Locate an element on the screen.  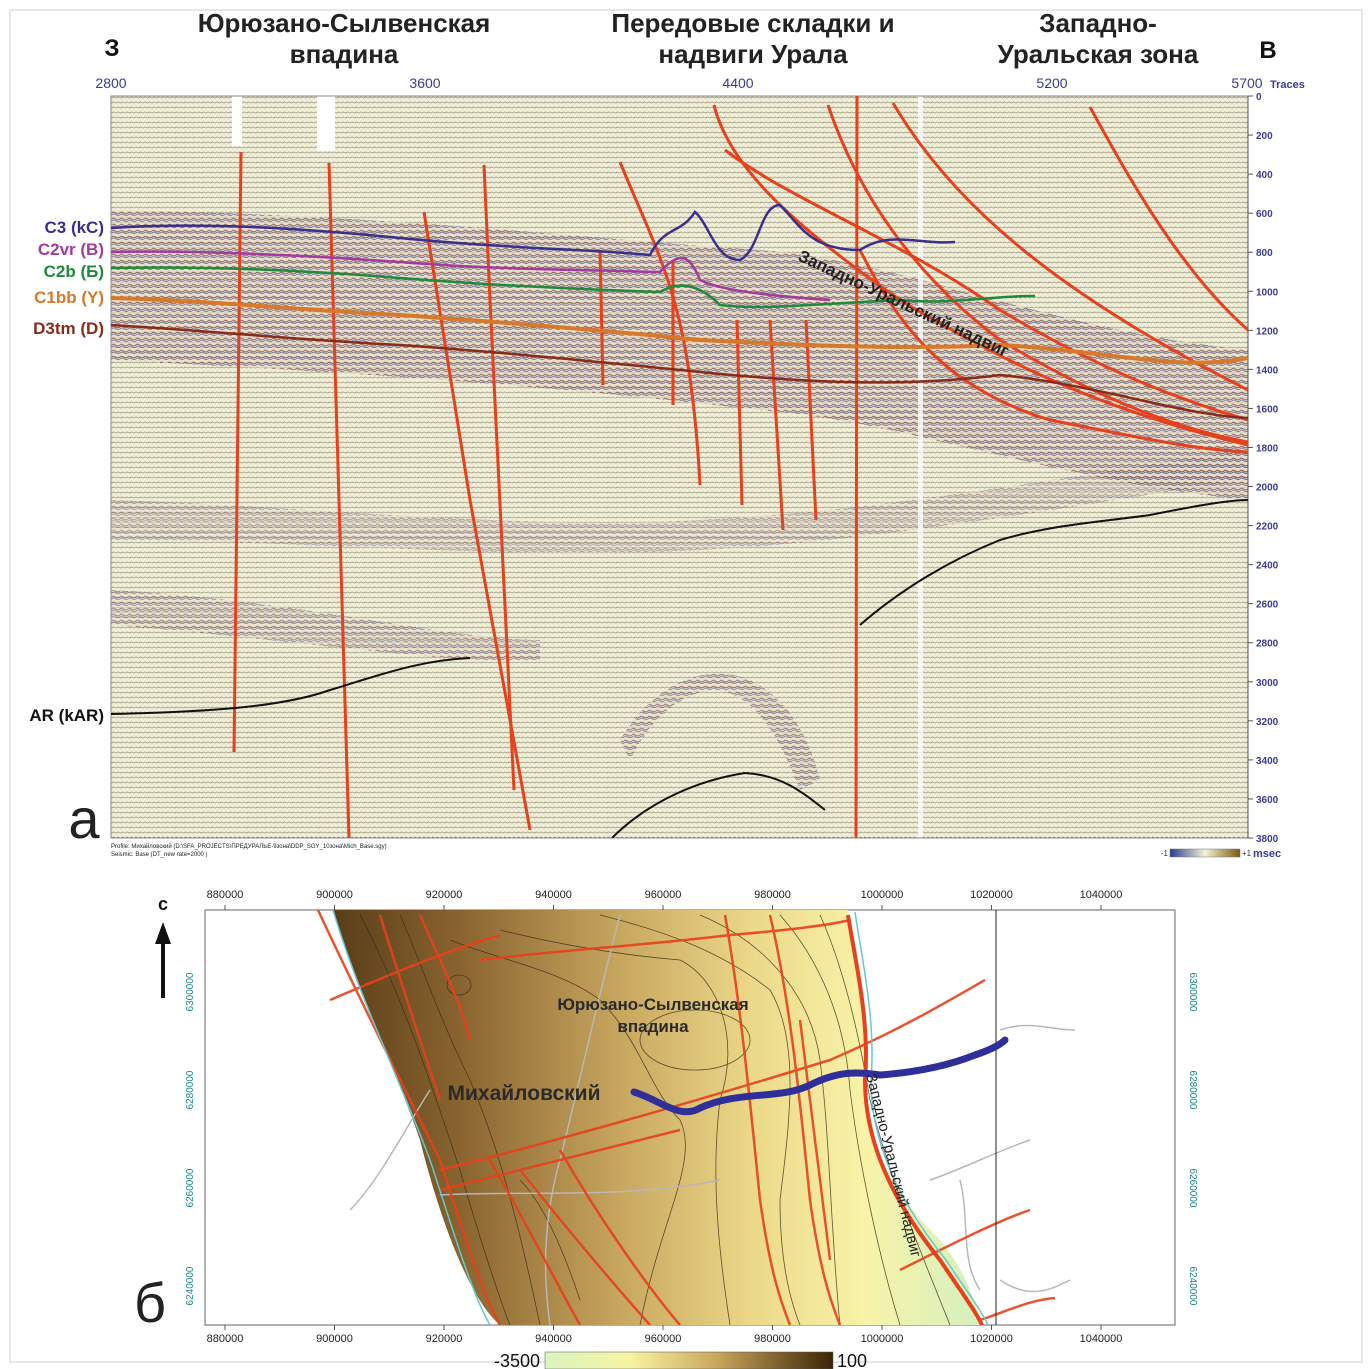
map-x-tick-top: 900000 is located at coordinates (334, 895).